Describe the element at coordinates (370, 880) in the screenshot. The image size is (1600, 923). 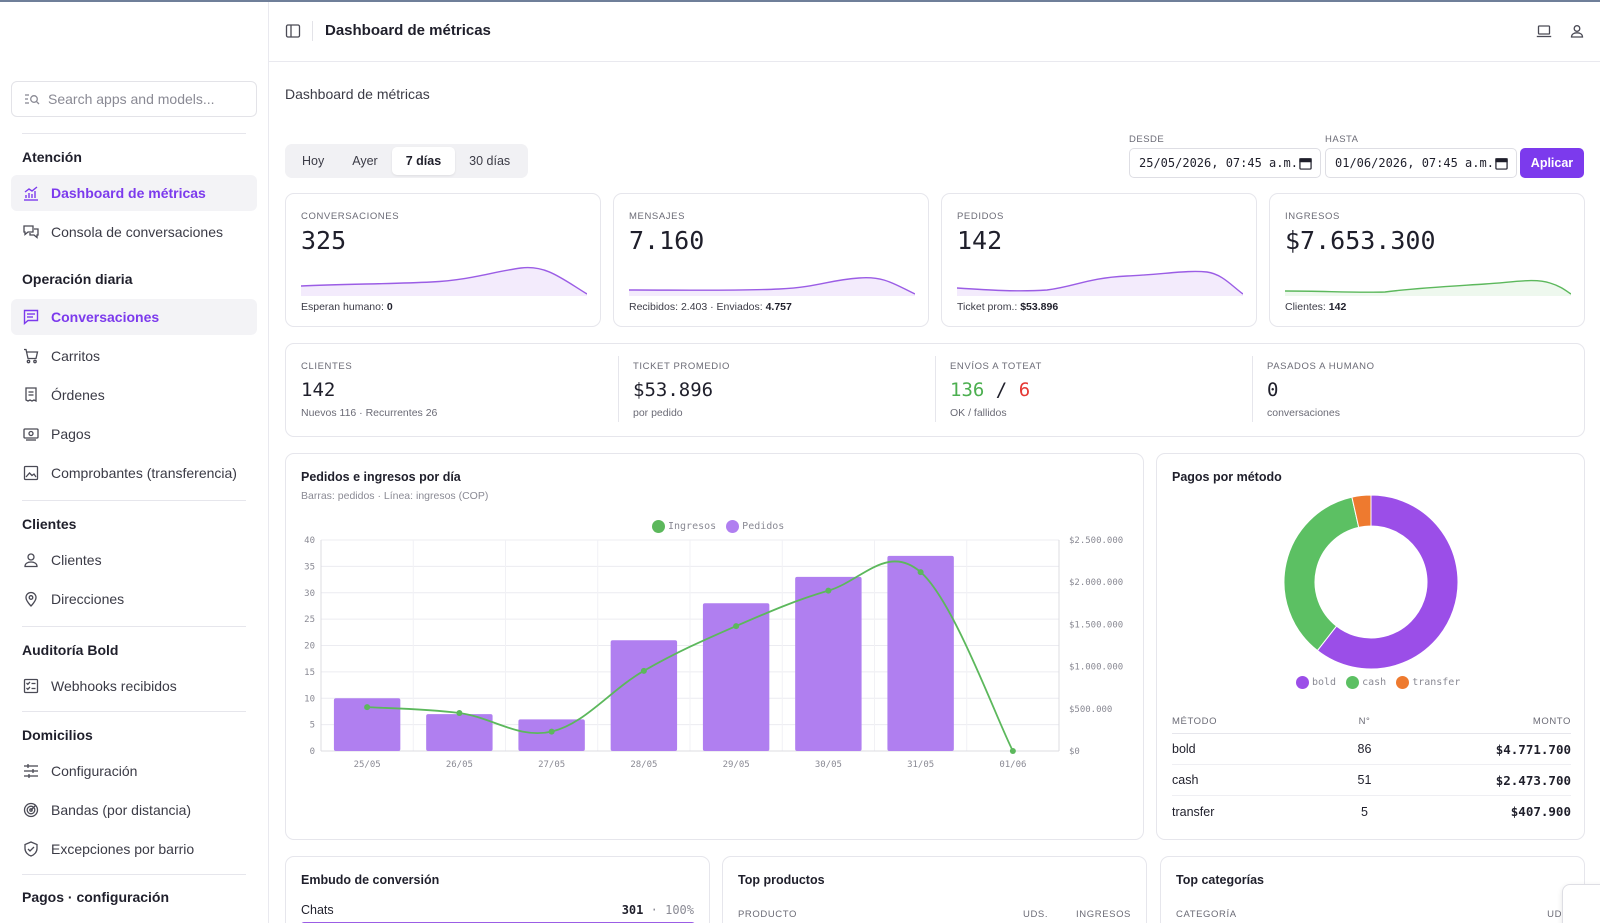
I see `funnel-title: Embudo de conversión` at that location.